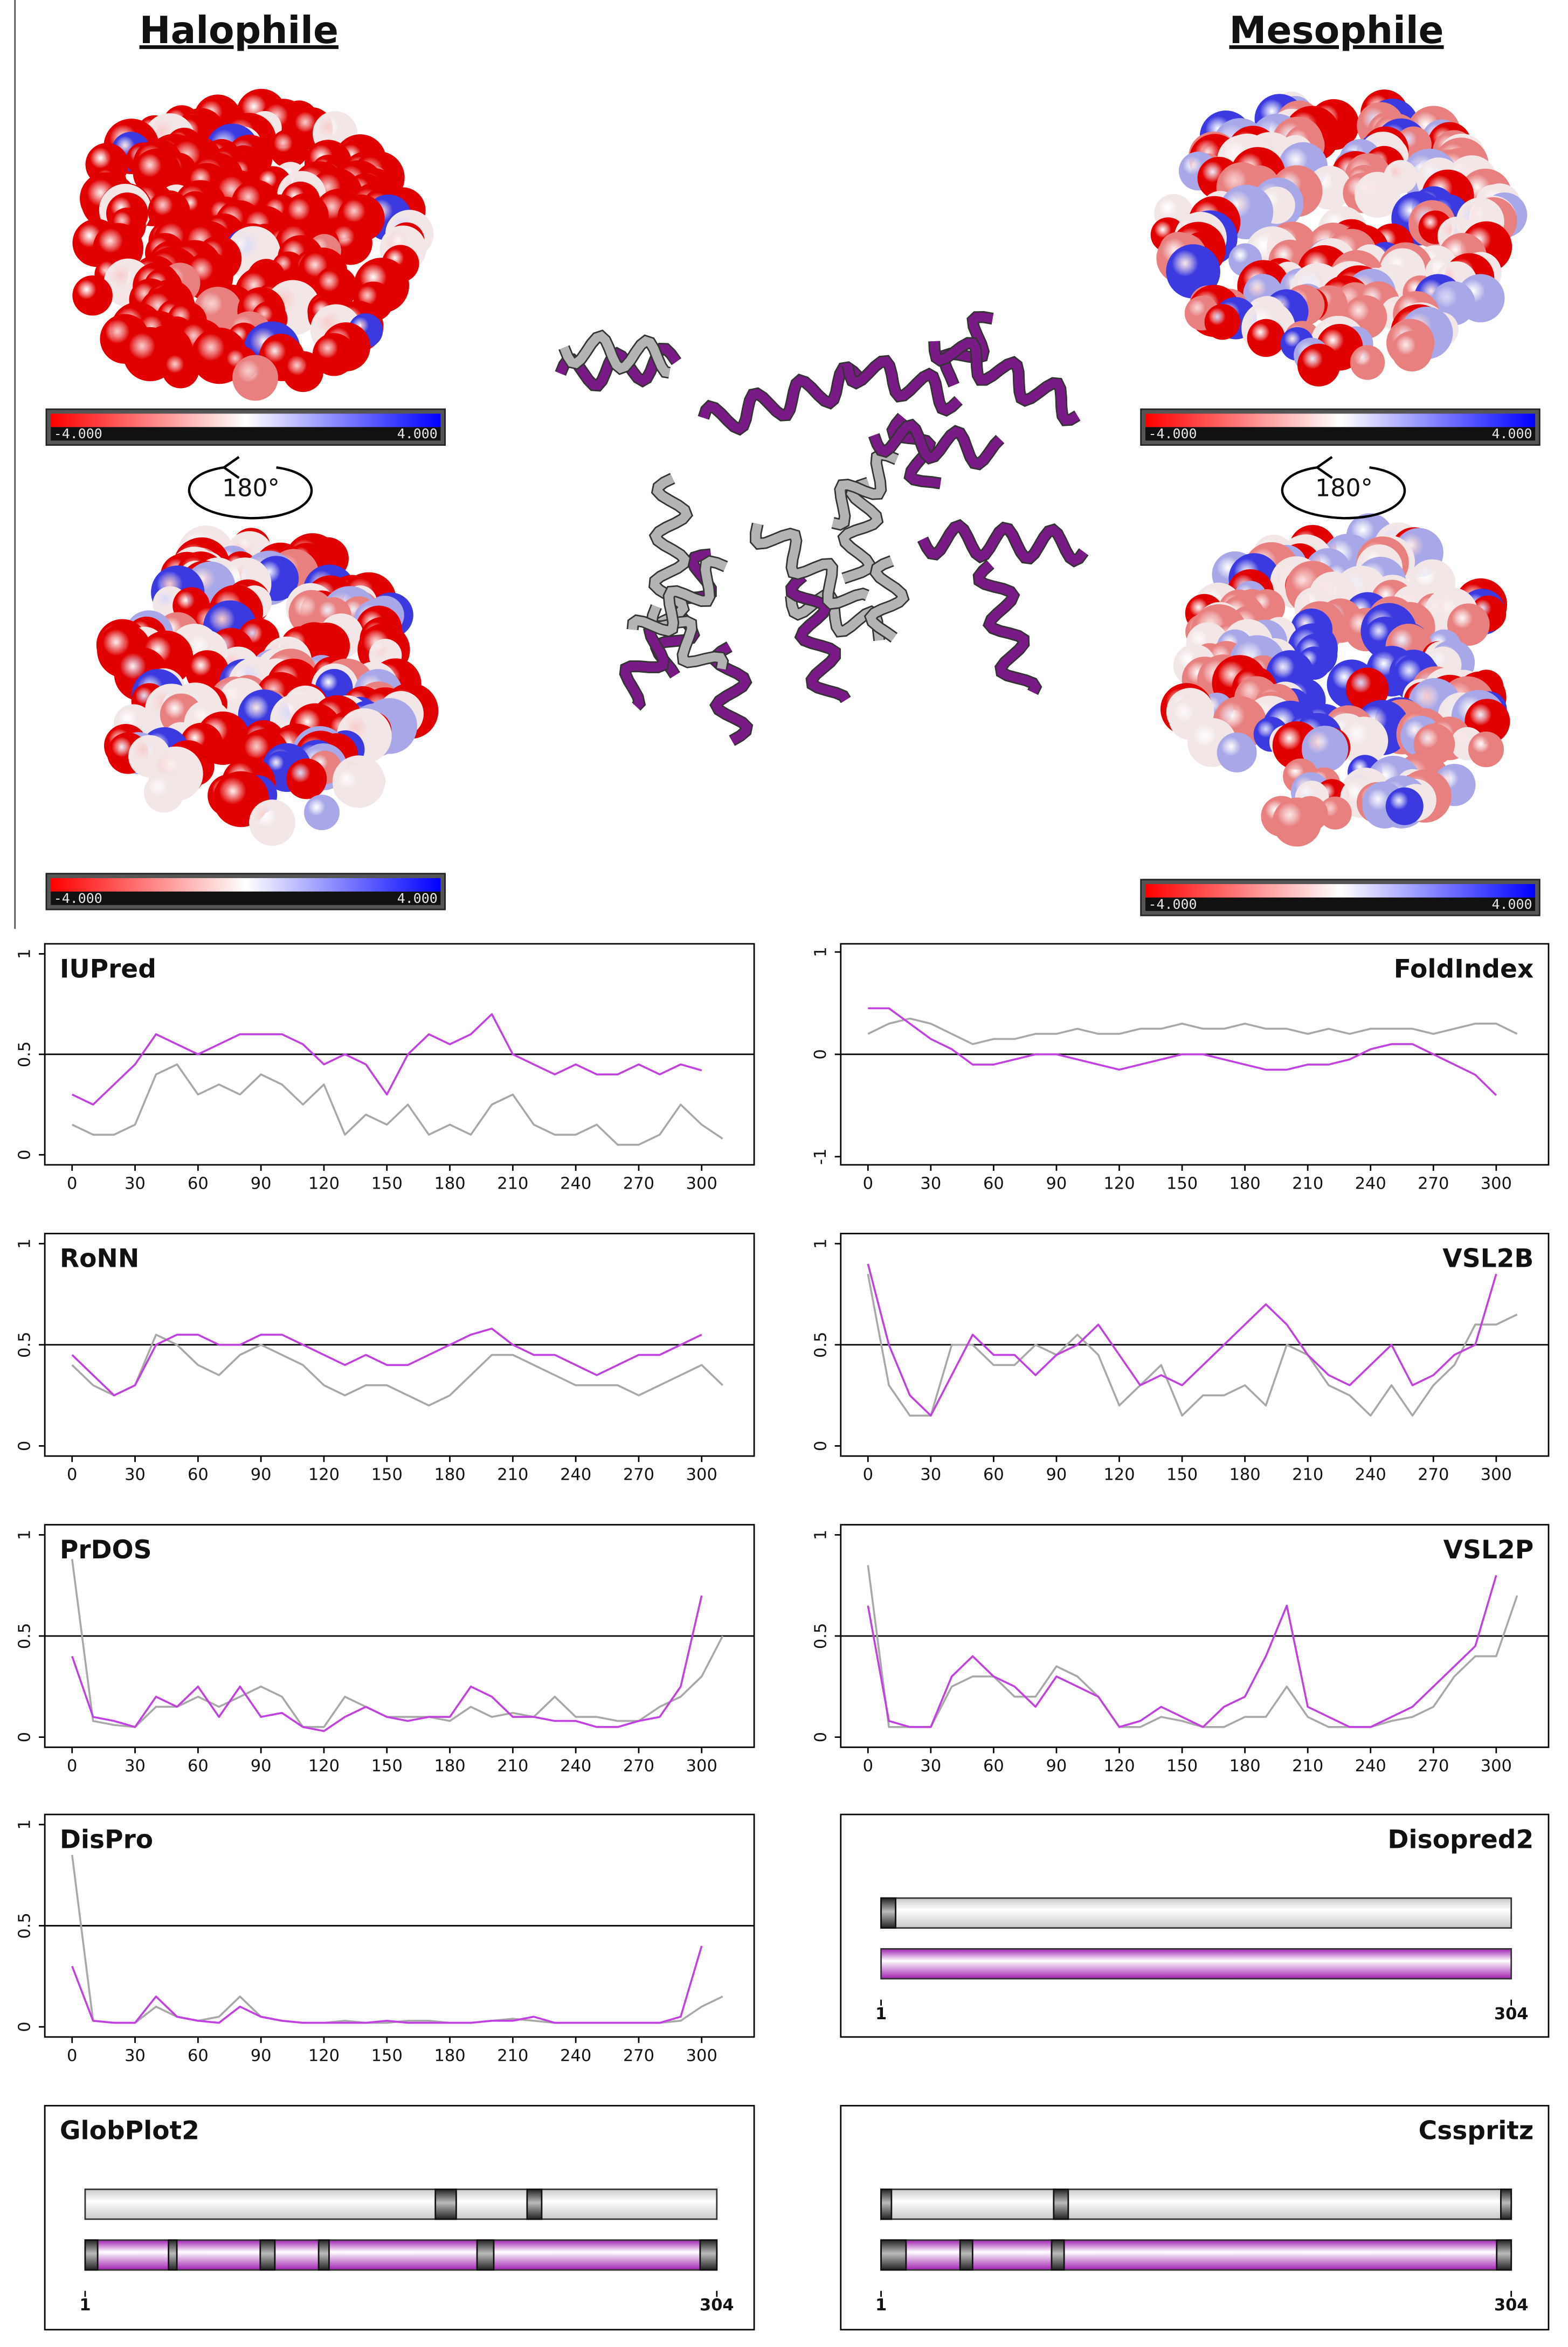 This screenshot has width=1568, height=2347. Describe the element at coordinates (106, 1550) in the screenshot. I see `panel-title: PrDOS` at that location.